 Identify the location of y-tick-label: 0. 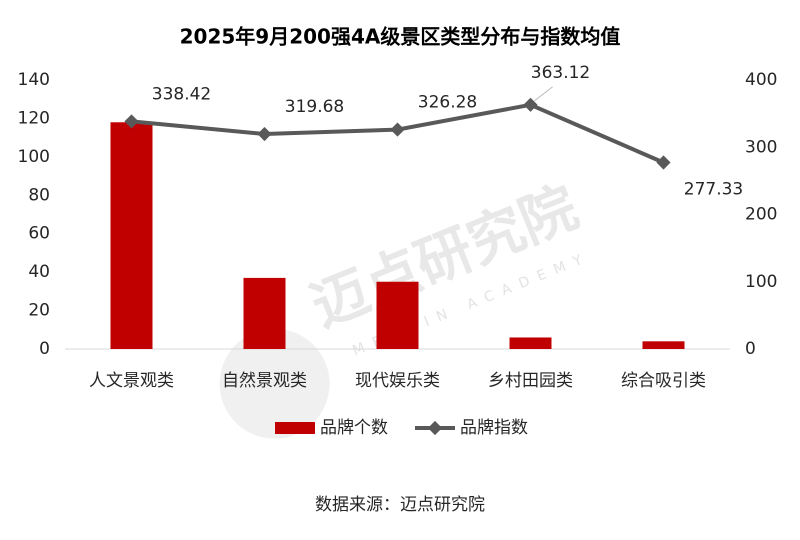
(44, 349).